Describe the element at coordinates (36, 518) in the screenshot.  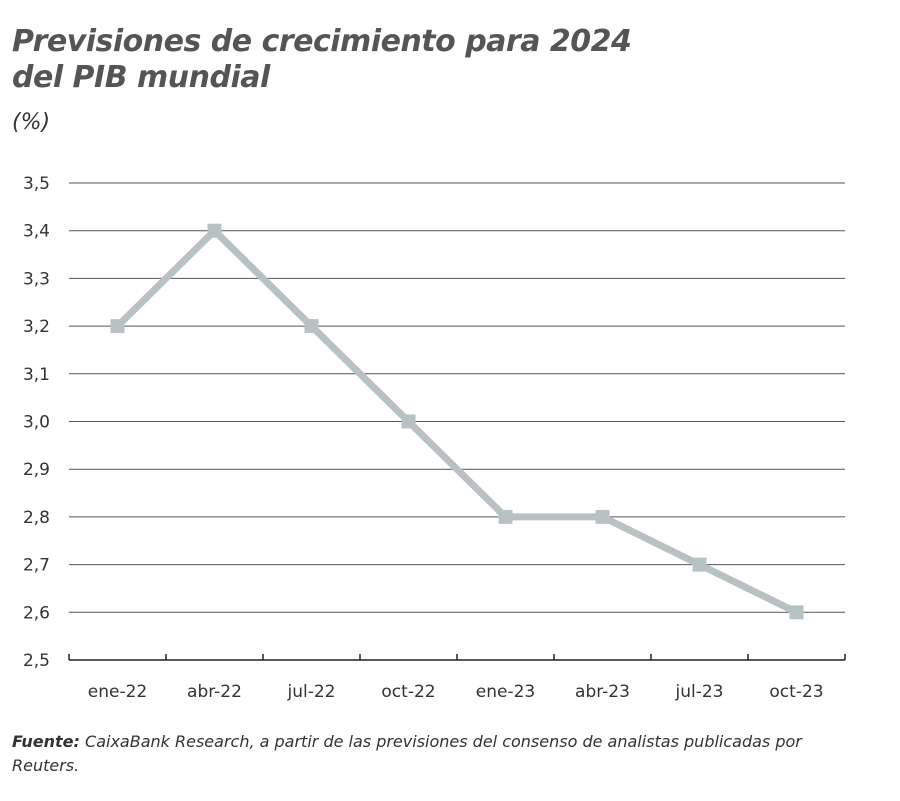
I see `y-tick-label: 2,8` at that location.